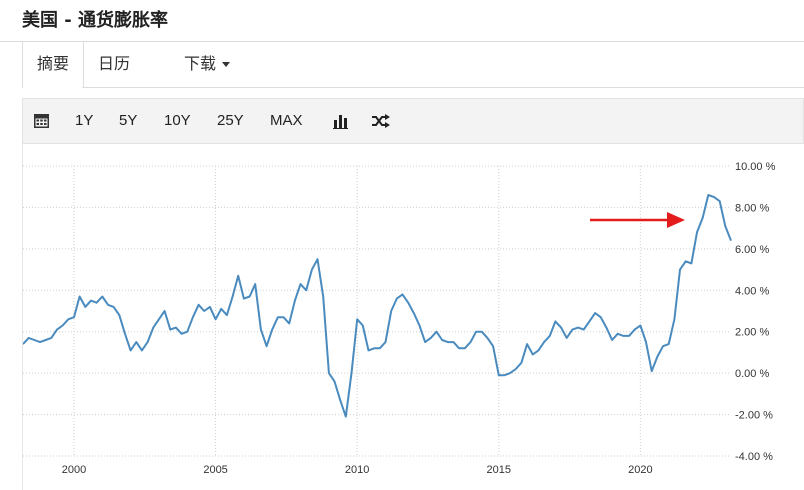  I want to click on chart-toolbar: 1Y 5Y 10Y 25Y MAX, so click(413, 121).